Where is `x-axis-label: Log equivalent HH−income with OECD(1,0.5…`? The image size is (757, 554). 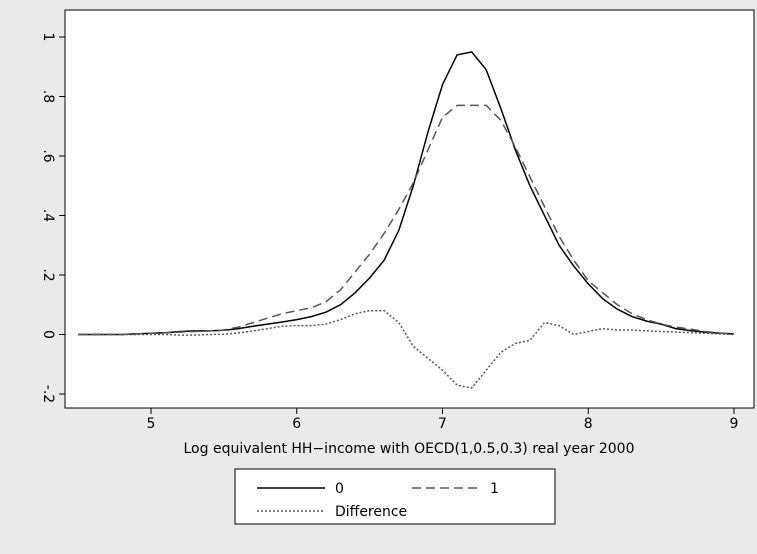 x-axis-label: Log equivalent HH−income with OECD(1,0.5… is located at coordinates (409, 449).